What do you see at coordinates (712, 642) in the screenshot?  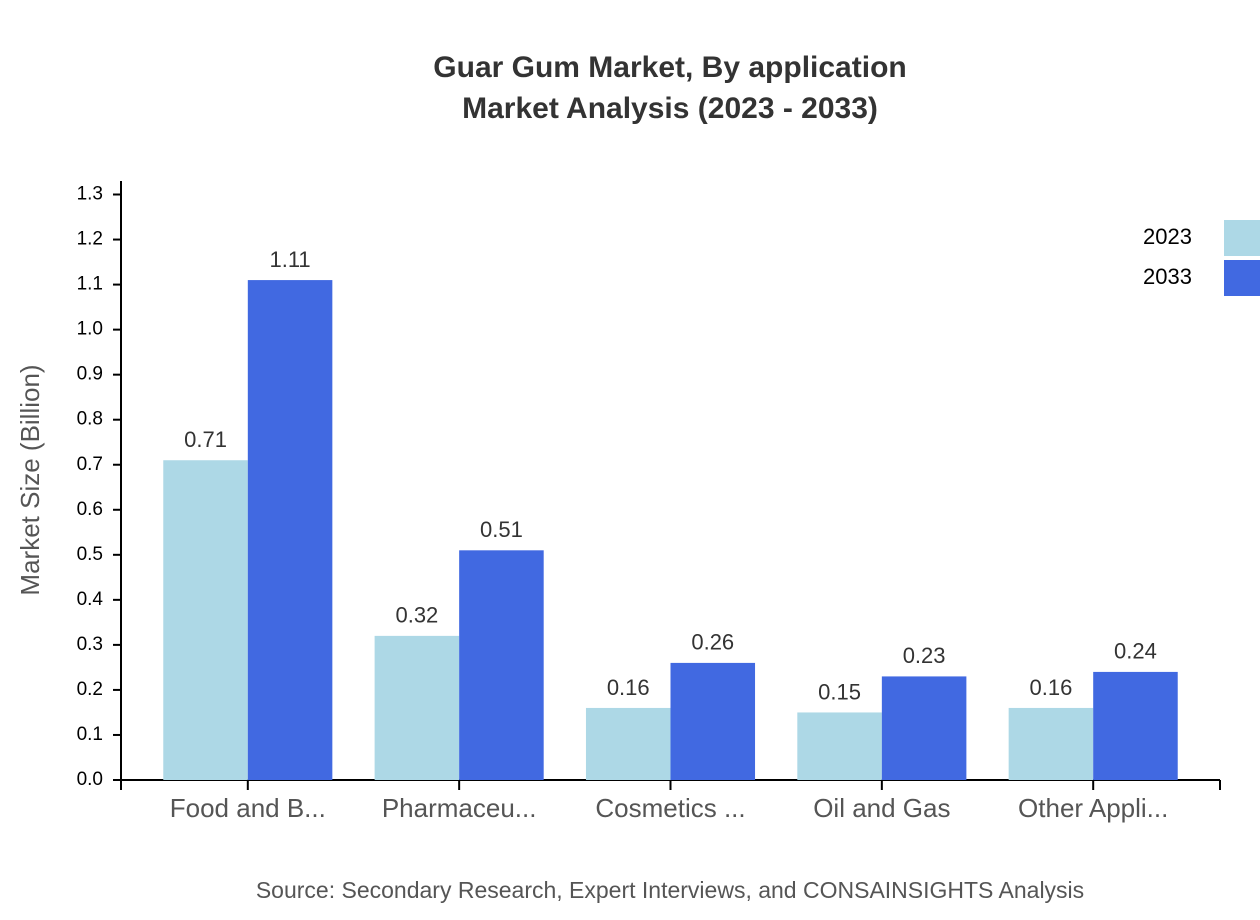 I see `value-label: 0.26` at bounding box center [712, 642].